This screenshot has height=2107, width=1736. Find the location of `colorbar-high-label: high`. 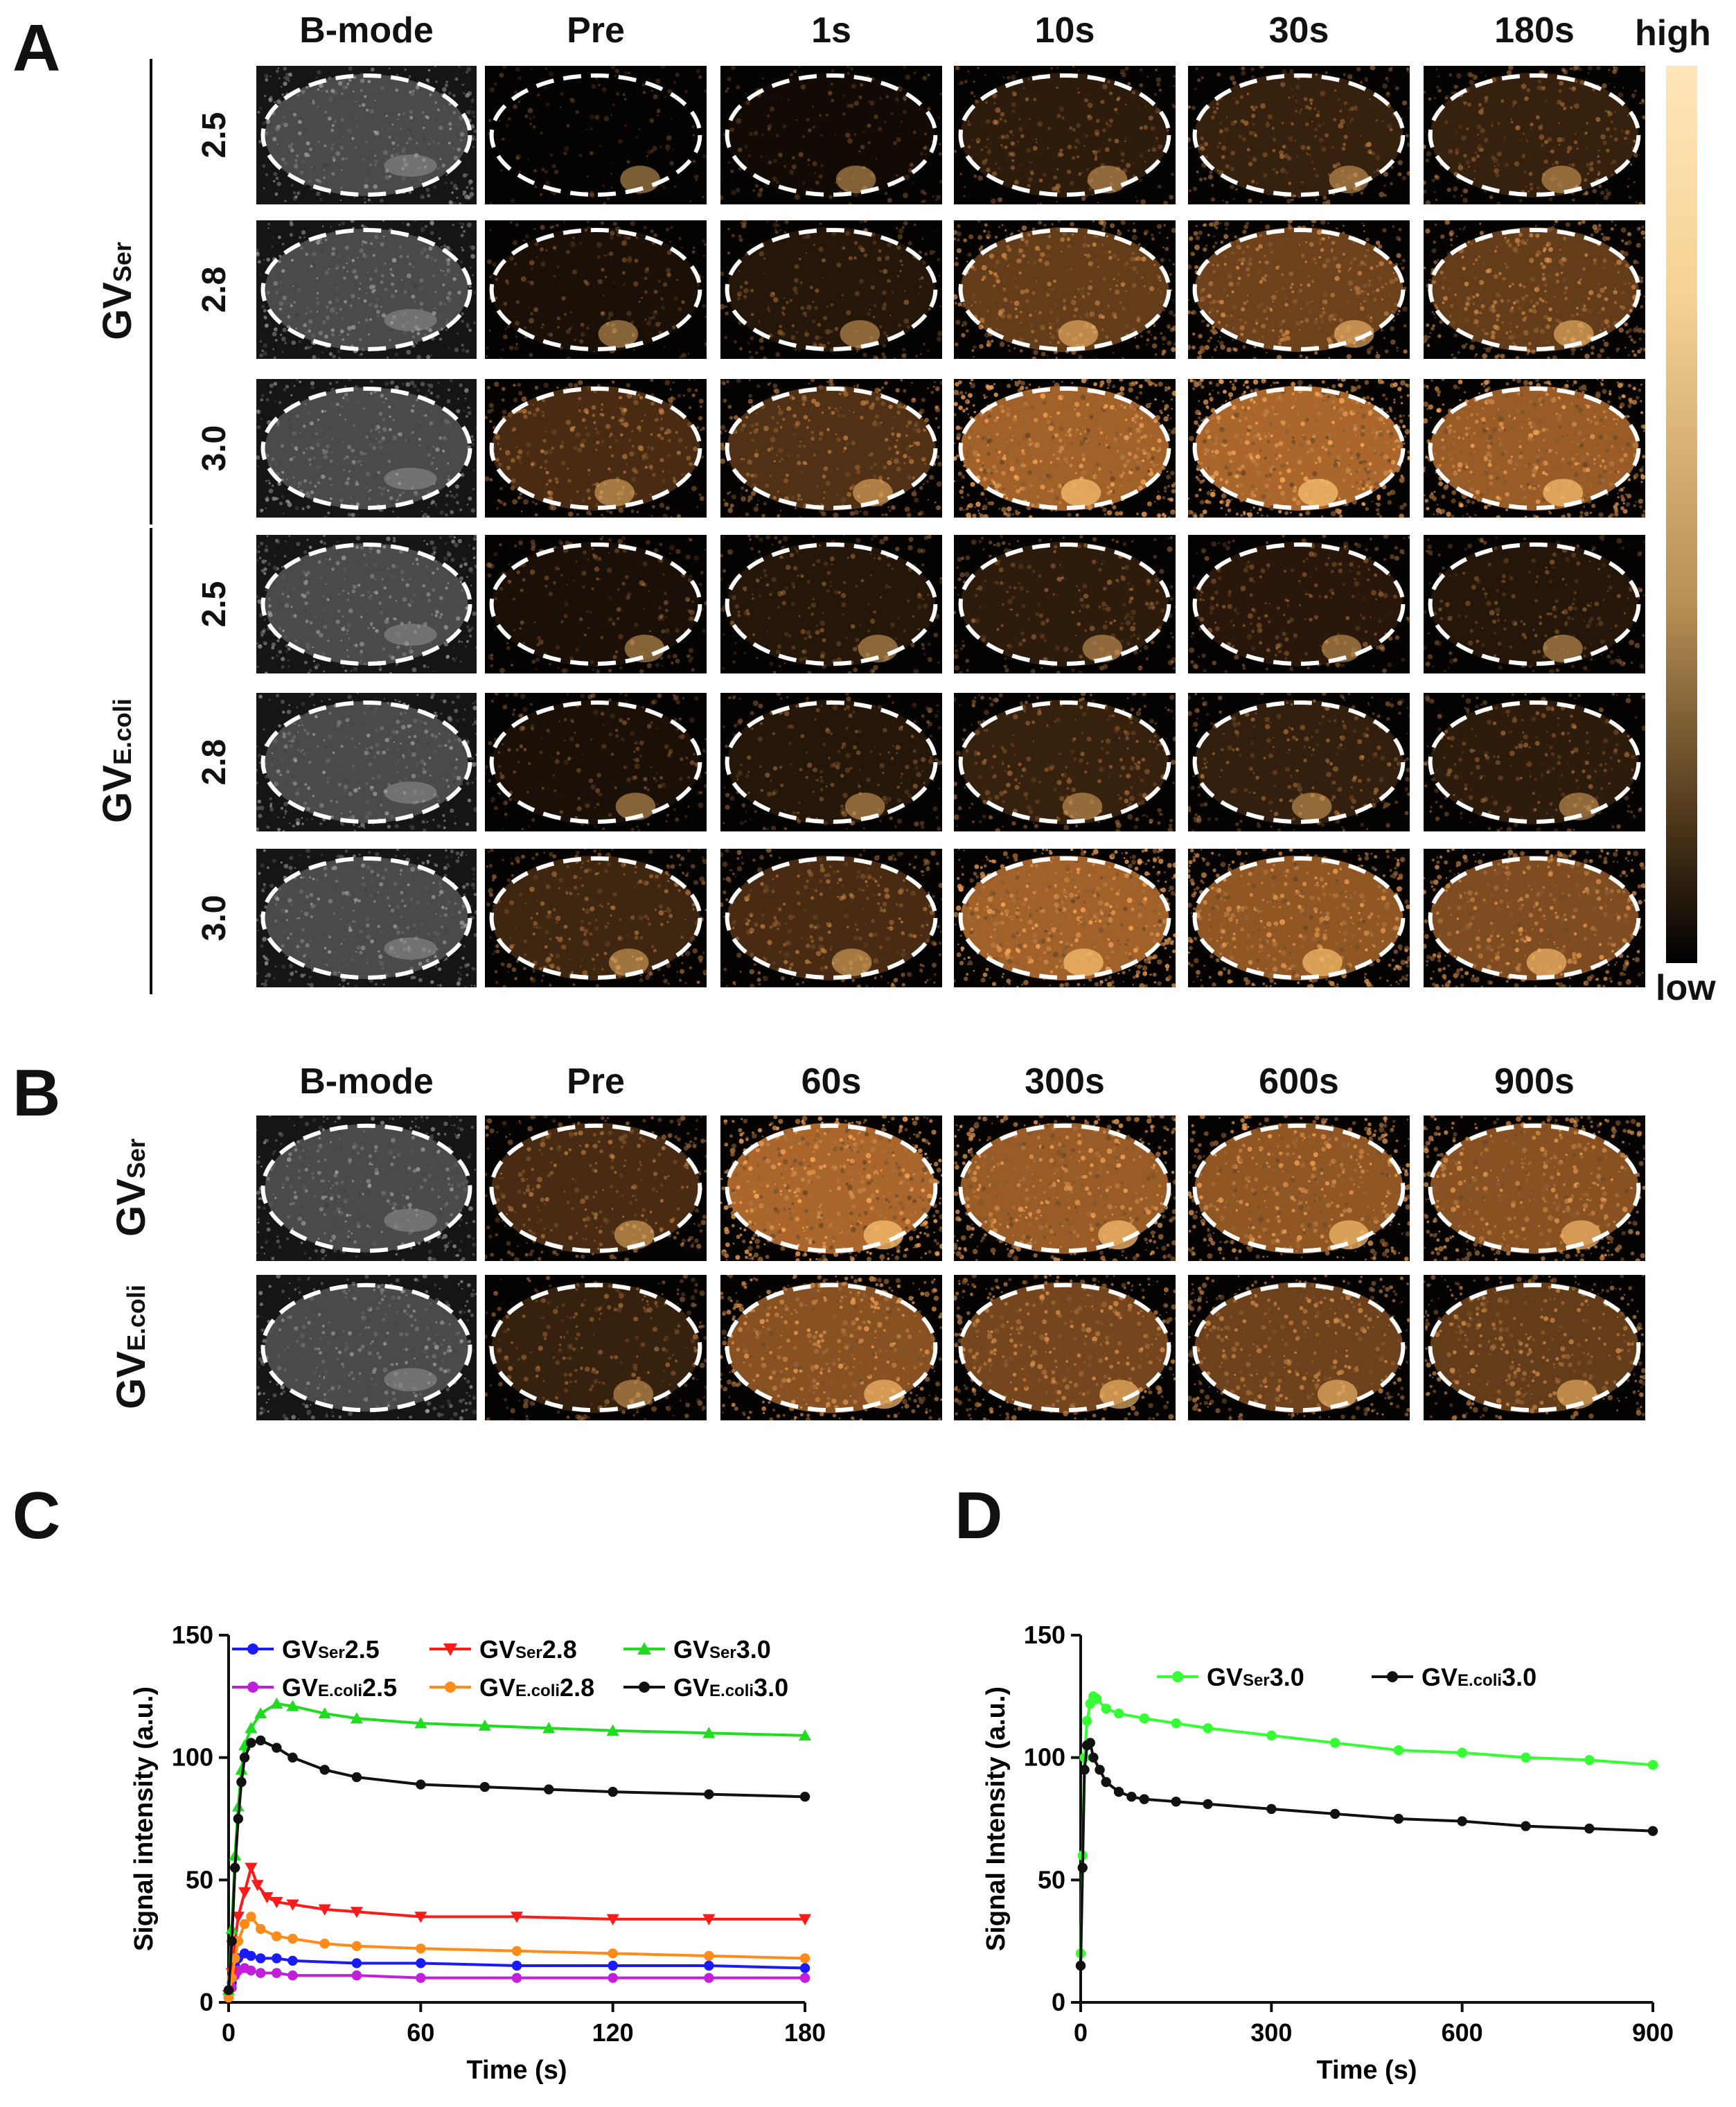

colorbar-high-label: high is located at coordinates (1673, 33).